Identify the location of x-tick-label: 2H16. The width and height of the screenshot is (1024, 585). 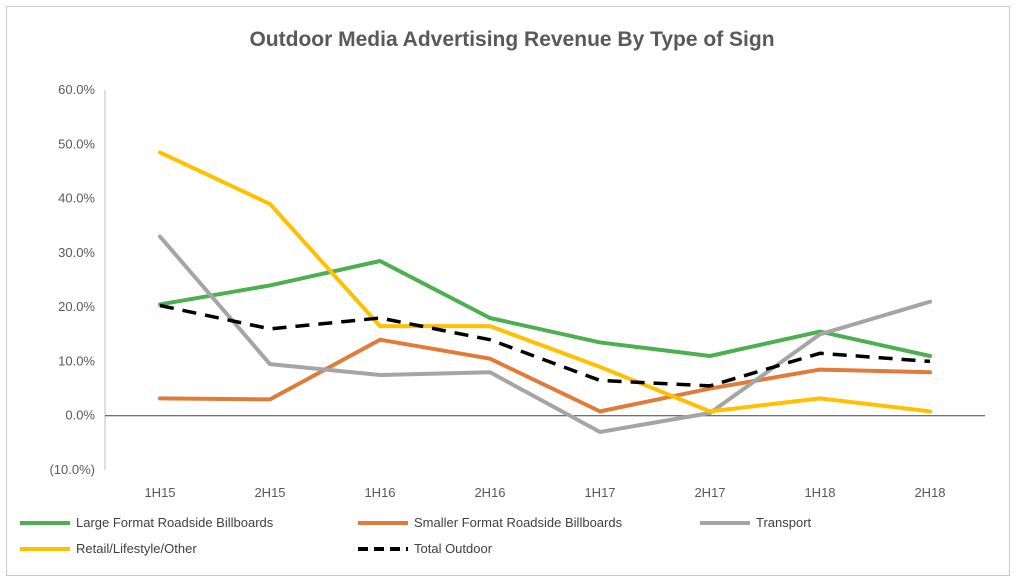
(489, 492).